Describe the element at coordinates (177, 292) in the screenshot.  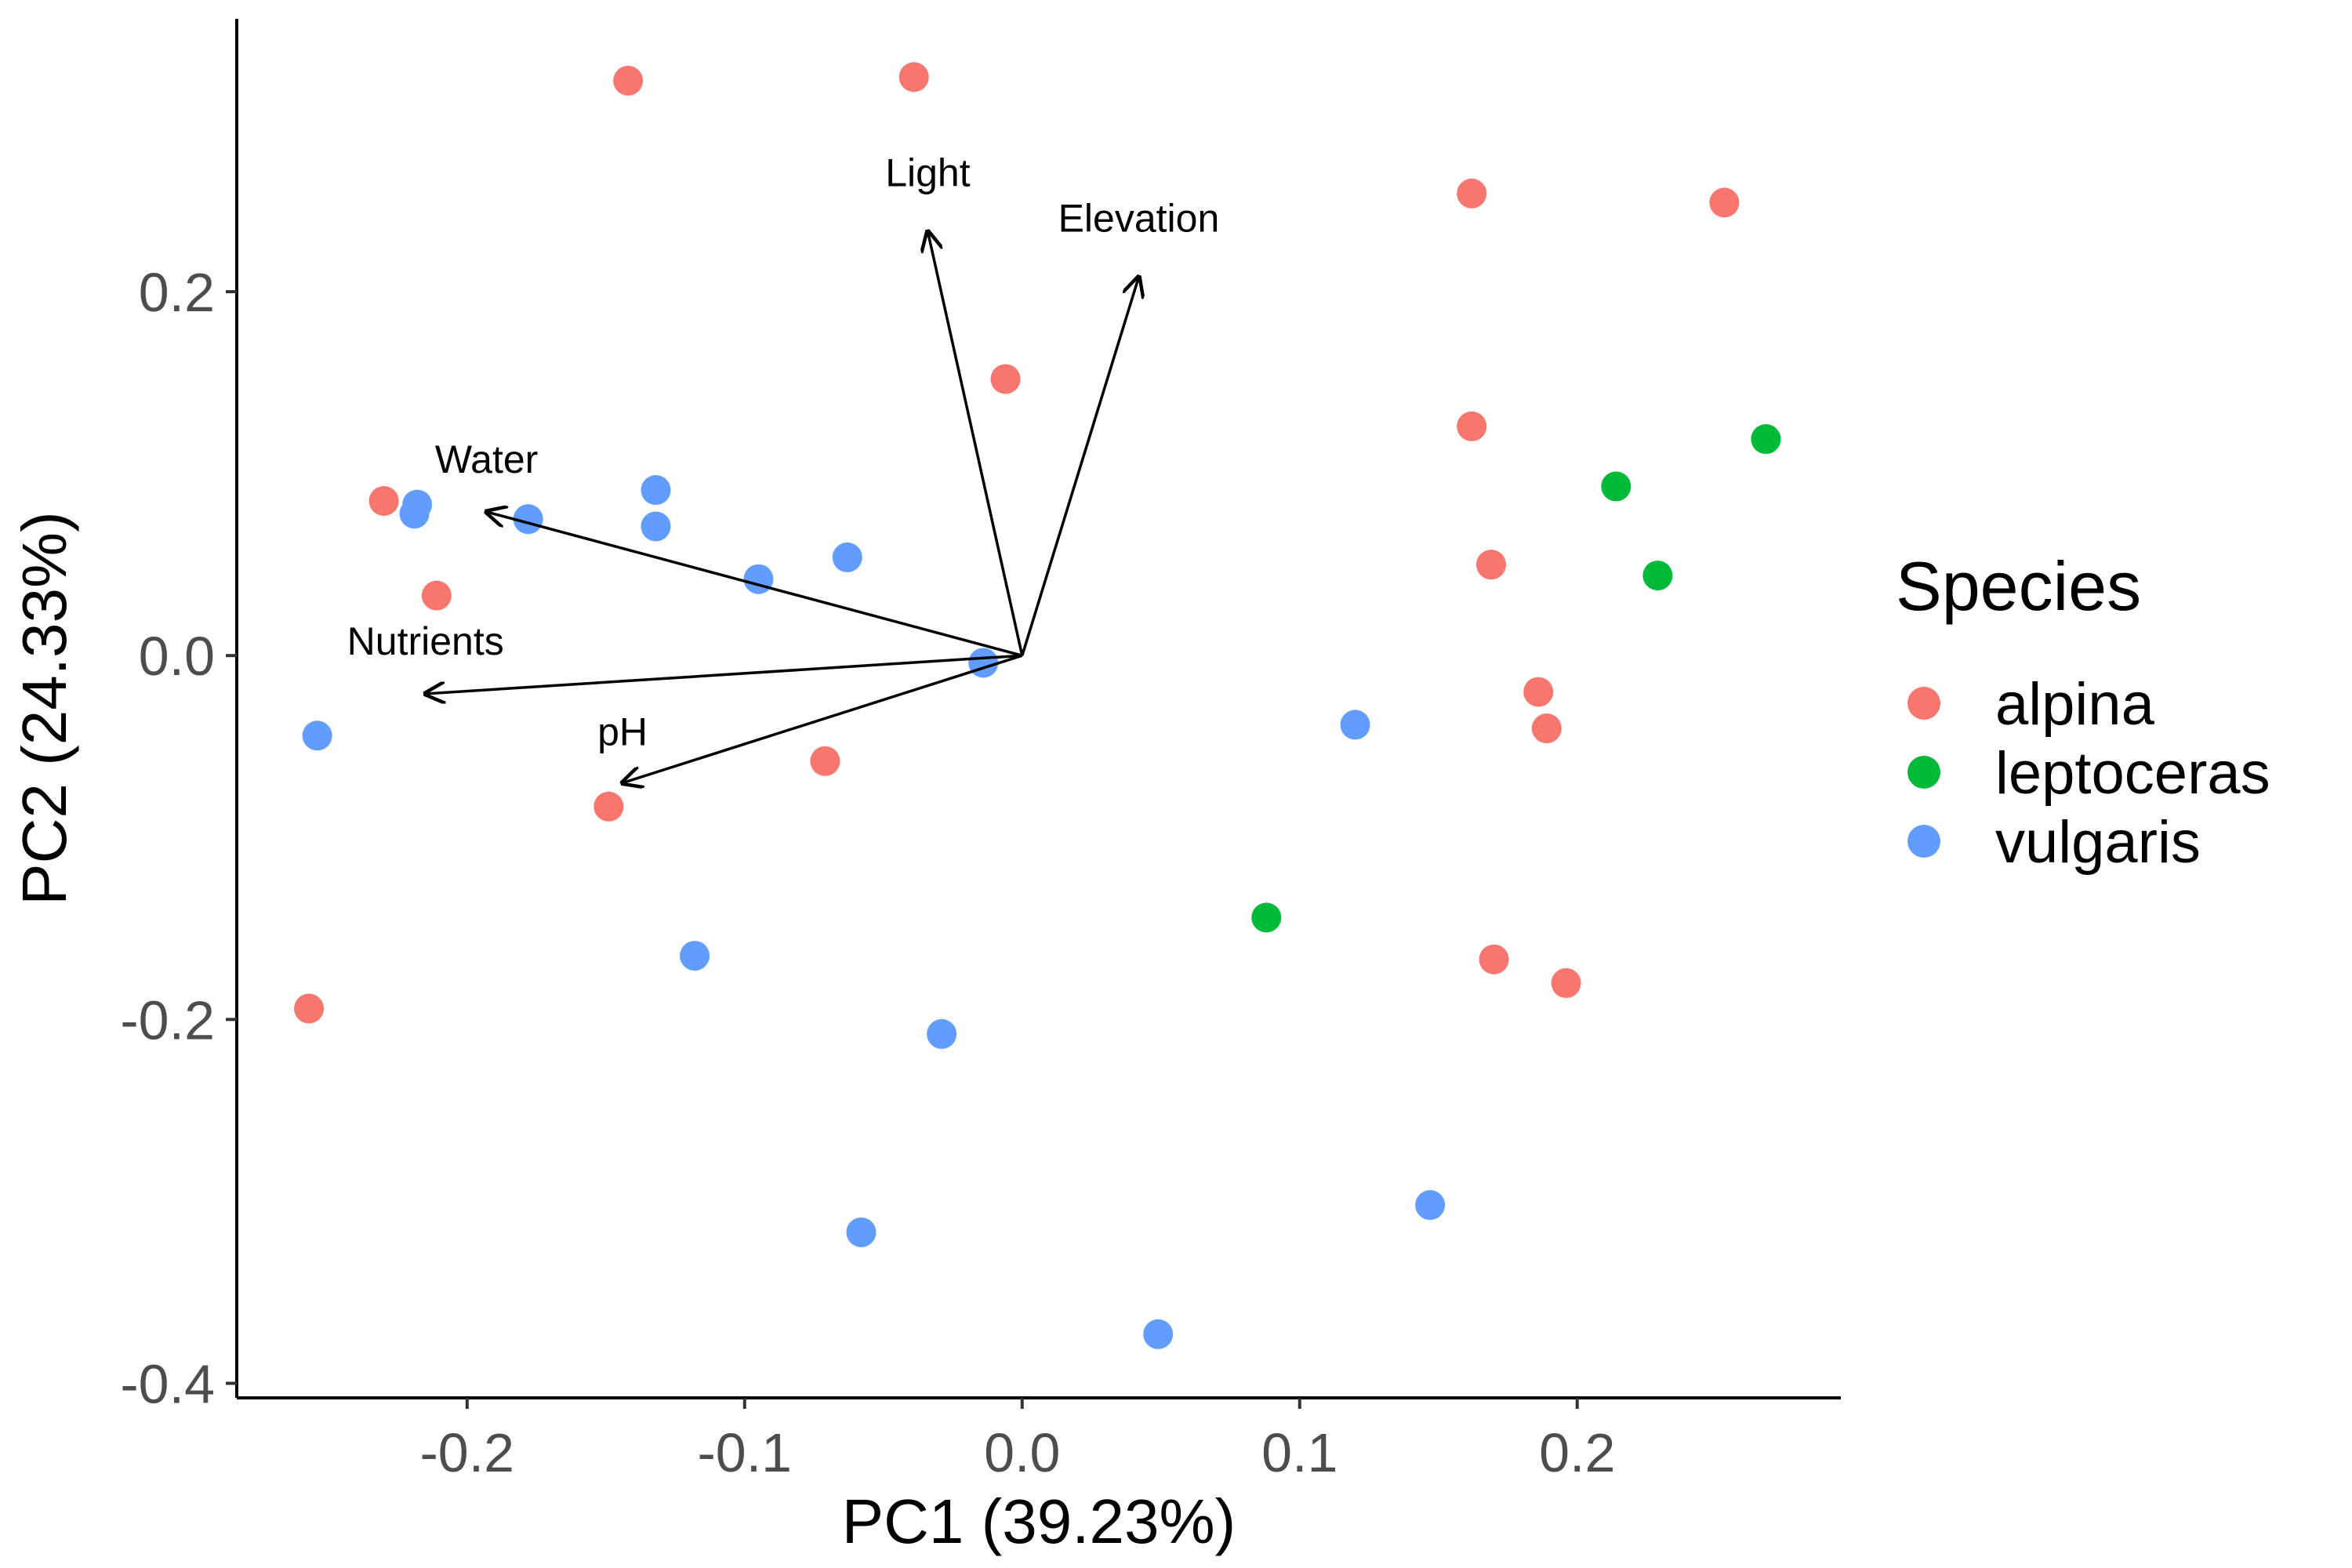
I see `y-tick-label: 0.2` at that location.